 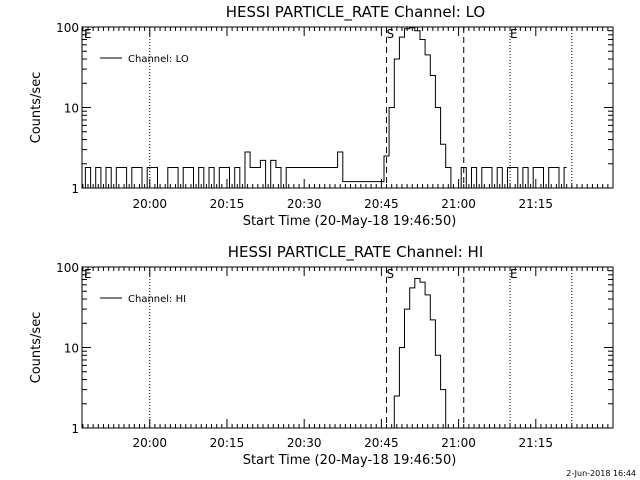 What do you see at coordinates (158, 59) in the screenshot?
I see `legend-label: Channel: LO` at bounding box center [158, 59].